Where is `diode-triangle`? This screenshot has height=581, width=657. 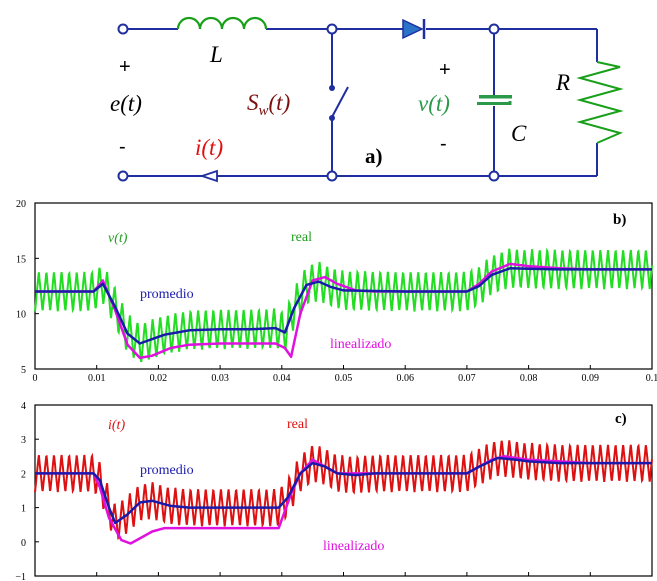
diode-triangle is located at coordinates (413, 29).